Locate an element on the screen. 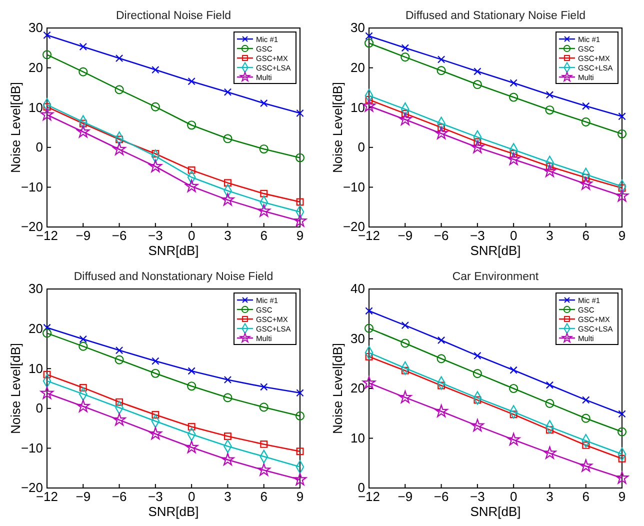 This screenshot has width=644, height=526. chart-title: Diffused and Stationary Noise Field is located at coordinates (495, 16).